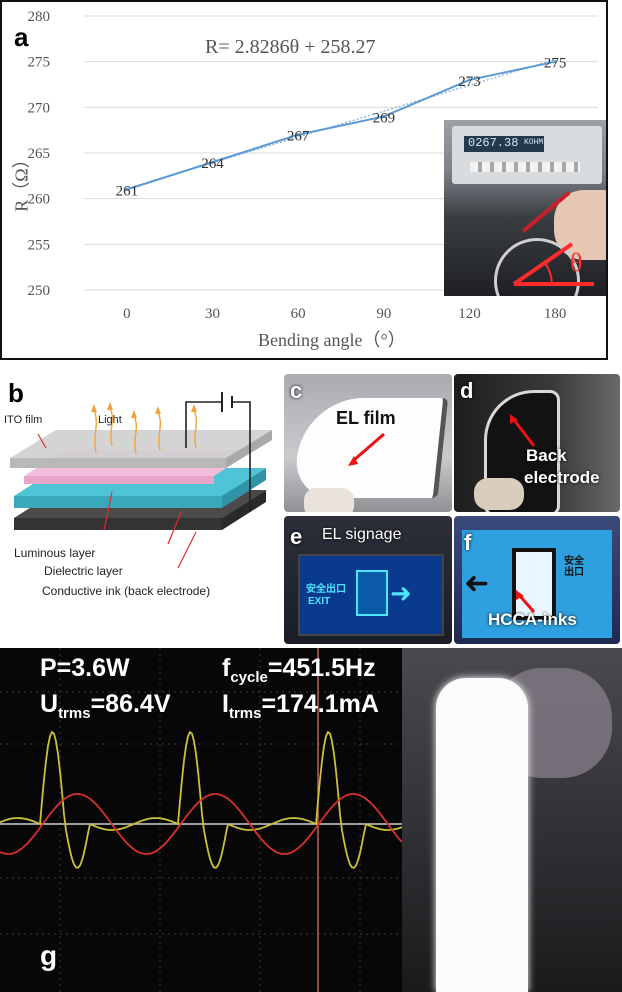 Image resolution: width=622 pixels, height=992 pixels. Describe the element at coordinates (546, 455) in the screenshot. I see `back-label: Back` at that location.